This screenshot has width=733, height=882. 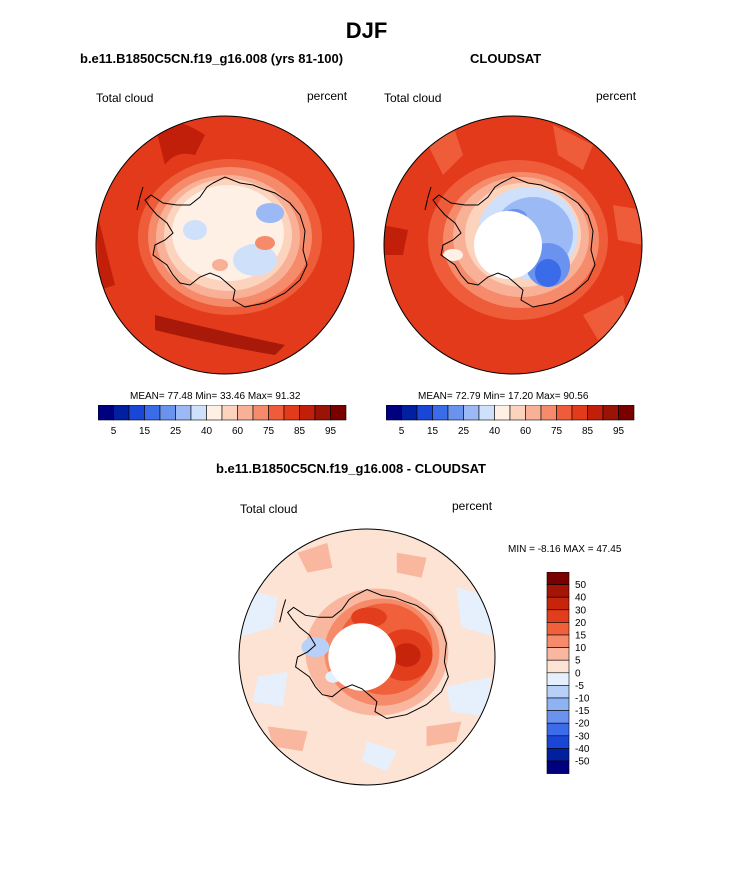 I want to click on diff-colorbar-tick-label: 5, so click(x=578, y=661).